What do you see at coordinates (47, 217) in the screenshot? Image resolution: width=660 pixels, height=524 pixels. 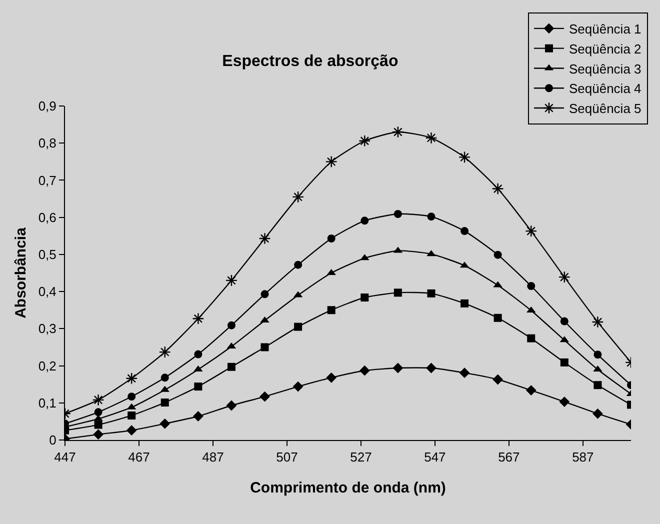 I see `y-tick-label: 0,6` at bounding box center [47, 217].